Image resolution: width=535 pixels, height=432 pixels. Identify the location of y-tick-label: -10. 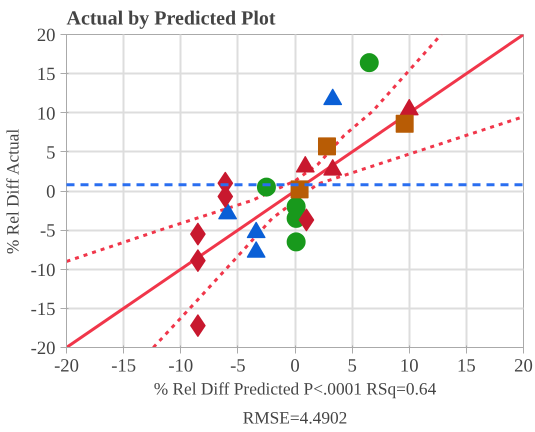
(43, 270).